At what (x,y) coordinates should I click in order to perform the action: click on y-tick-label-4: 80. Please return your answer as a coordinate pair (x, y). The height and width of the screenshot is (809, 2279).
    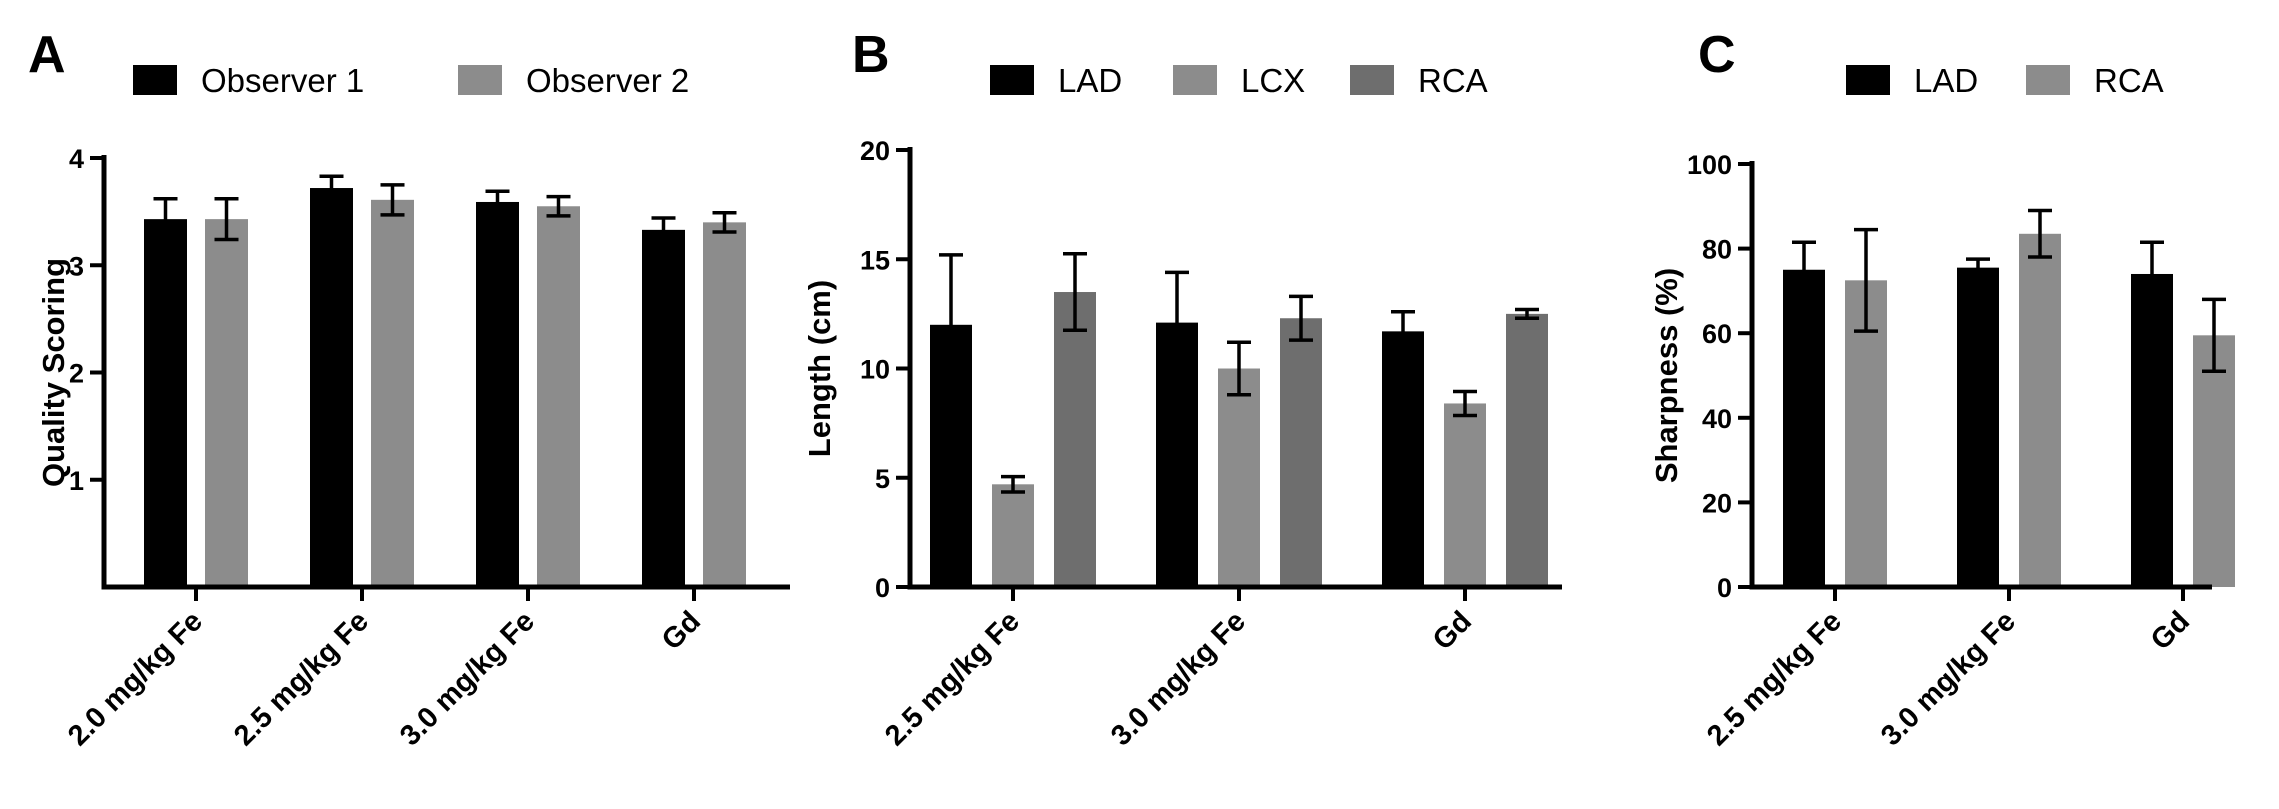
    Looking at the image, I should click on (1717, 250).